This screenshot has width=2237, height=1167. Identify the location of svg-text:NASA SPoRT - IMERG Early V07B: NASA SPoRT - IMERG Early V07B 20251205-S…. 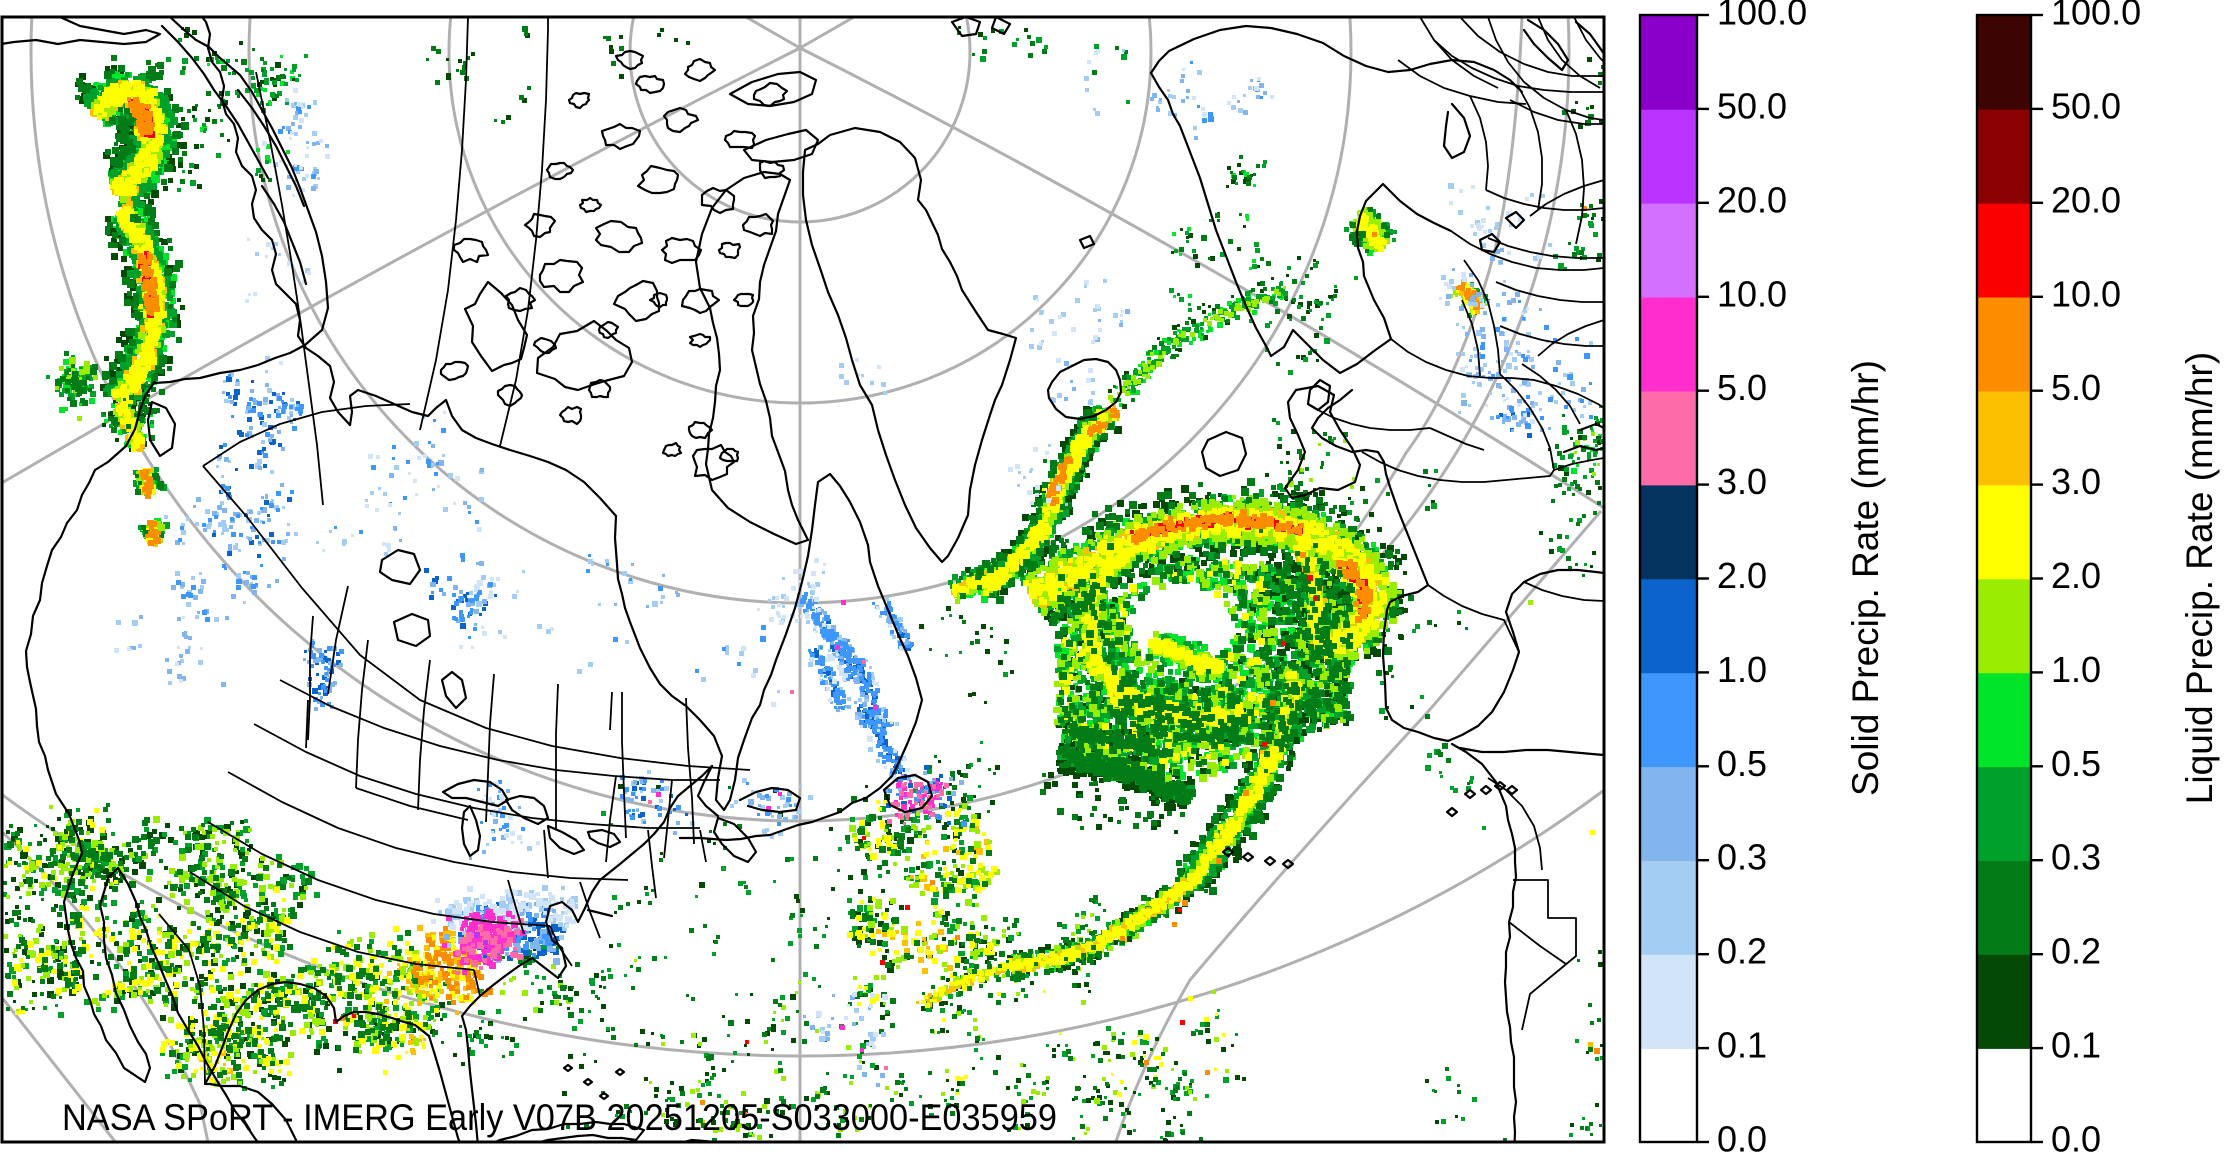
(559, 1117).